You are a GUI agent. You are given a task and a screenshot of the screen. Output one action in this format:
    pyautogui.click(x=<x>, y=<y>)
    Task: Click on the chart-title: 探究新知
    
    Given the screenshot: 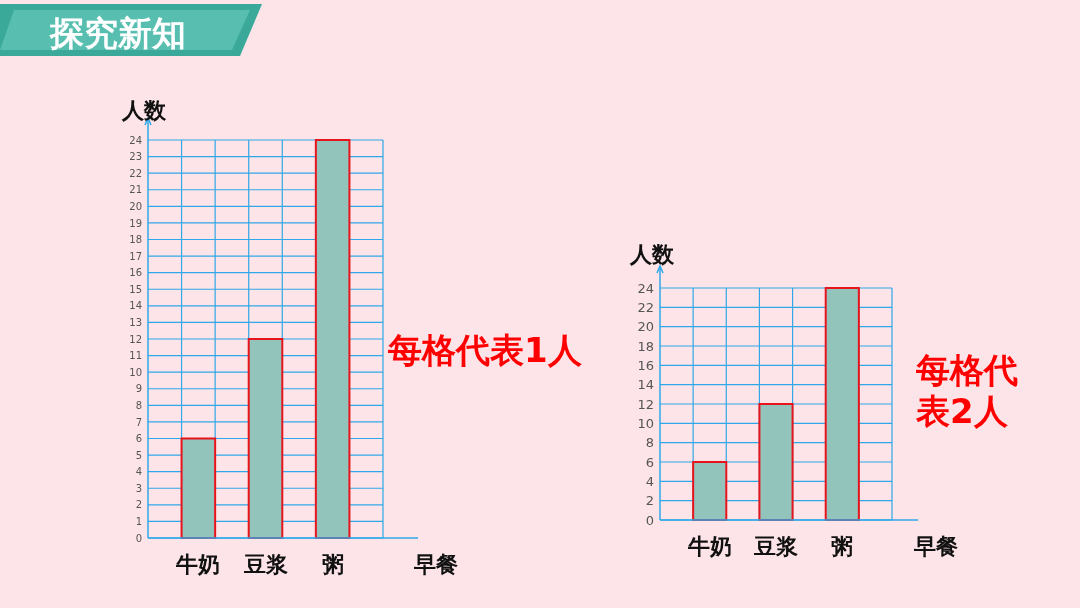 What is the action you would take?
    pyautogui.click(x=117, y=33)
    